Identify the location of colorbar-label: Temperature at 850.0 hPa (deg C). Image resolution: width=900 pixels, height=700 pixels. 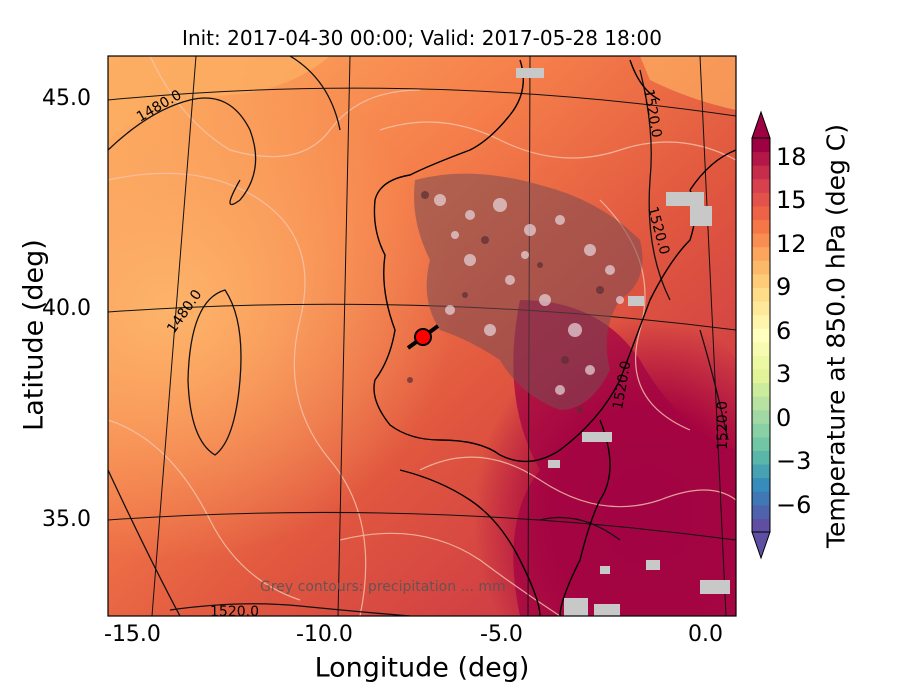
(836, 336).